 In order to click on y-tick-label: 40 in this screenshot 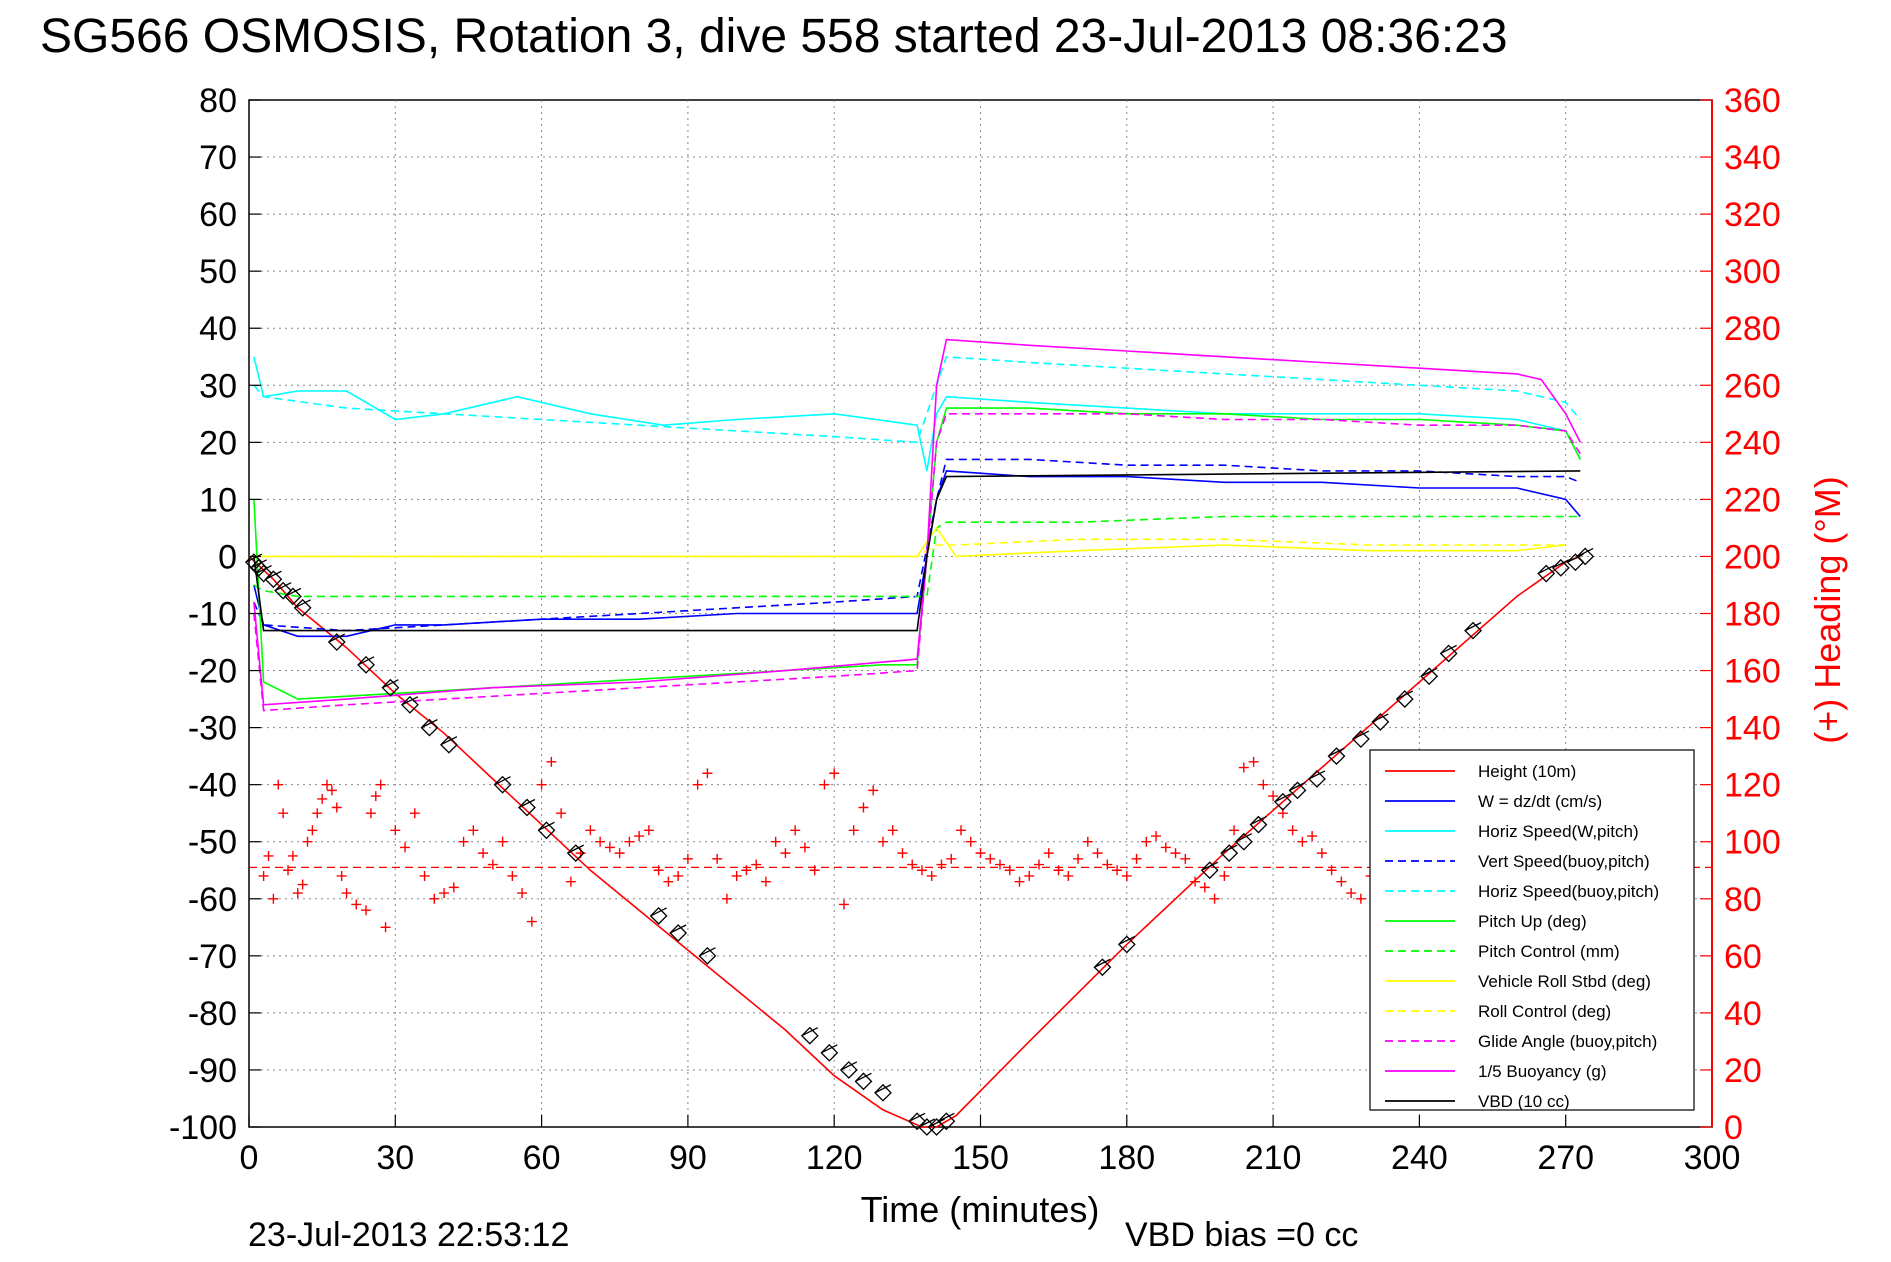, I will do `click(218, 329)`.